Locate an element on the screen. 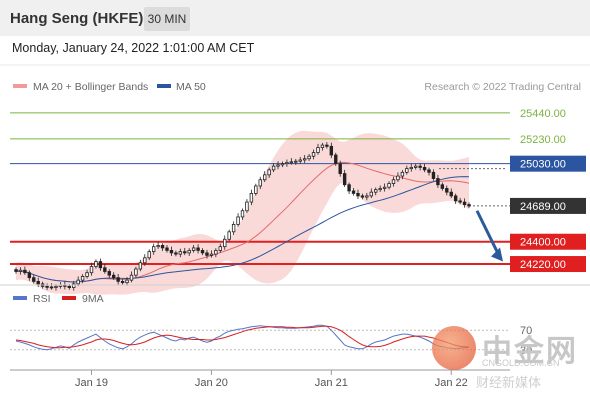  x-tick-label: Jan 21 is located at coordinates (331, 383).